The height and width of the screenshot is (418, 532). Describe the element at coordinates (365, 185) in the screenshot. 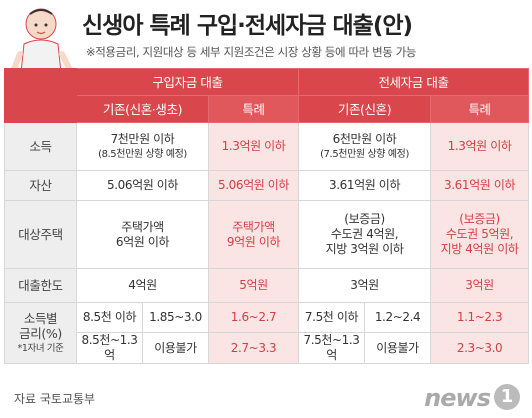

I see `cell-assets-jeonse-existing: 3.61억원 이하` at that location.